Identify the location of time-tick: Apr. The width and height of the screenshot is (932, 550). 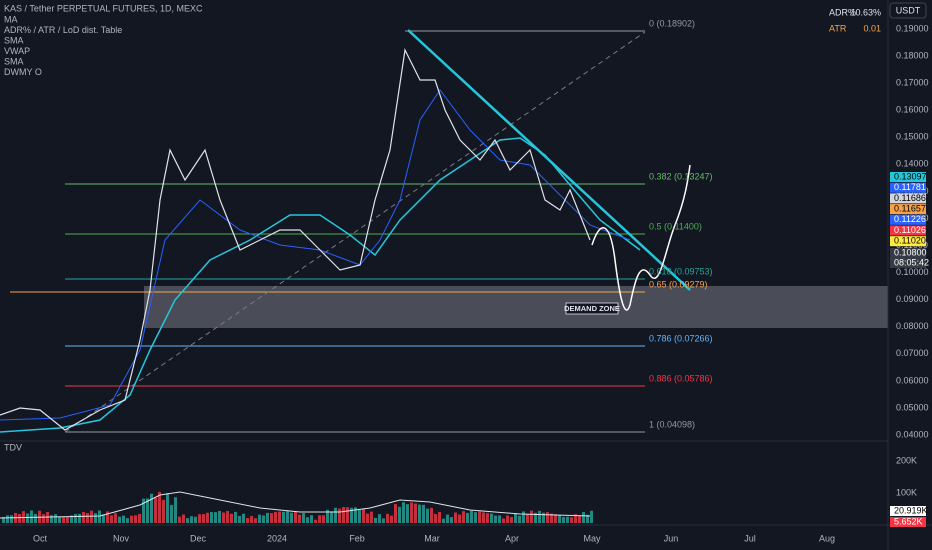
(512, 538).